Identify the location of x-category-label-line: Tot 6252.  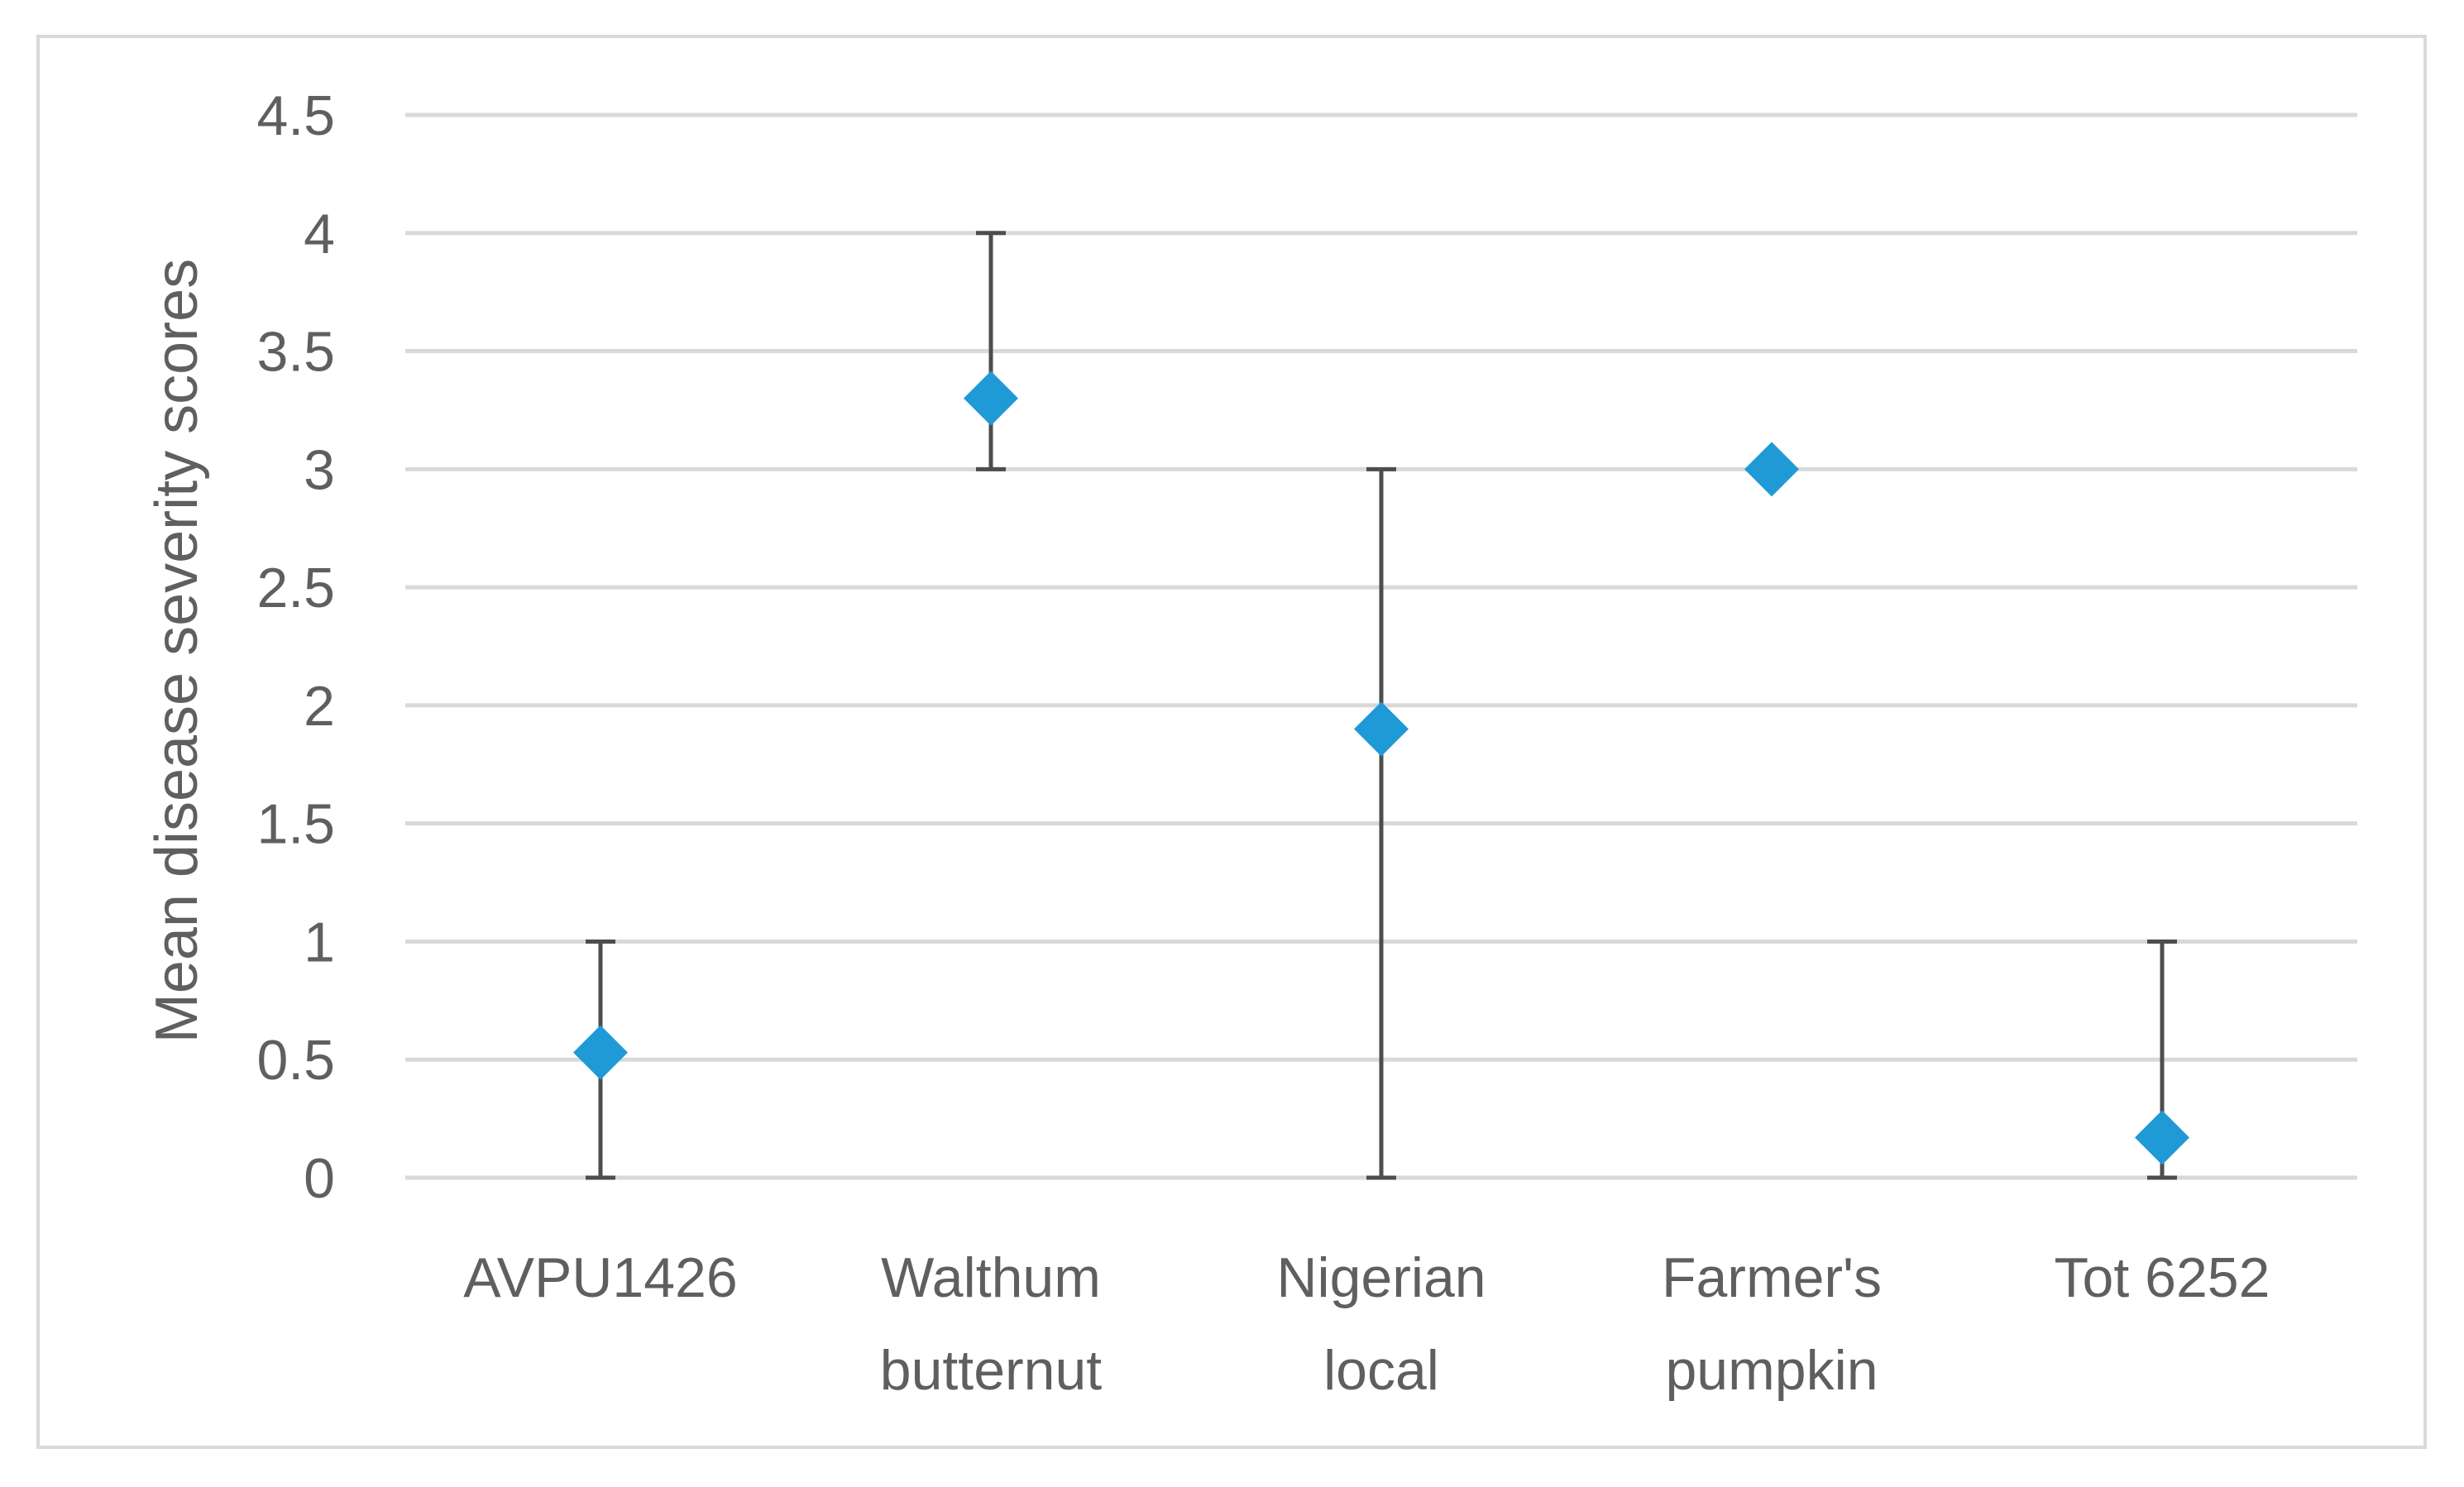
(2162, 1277).